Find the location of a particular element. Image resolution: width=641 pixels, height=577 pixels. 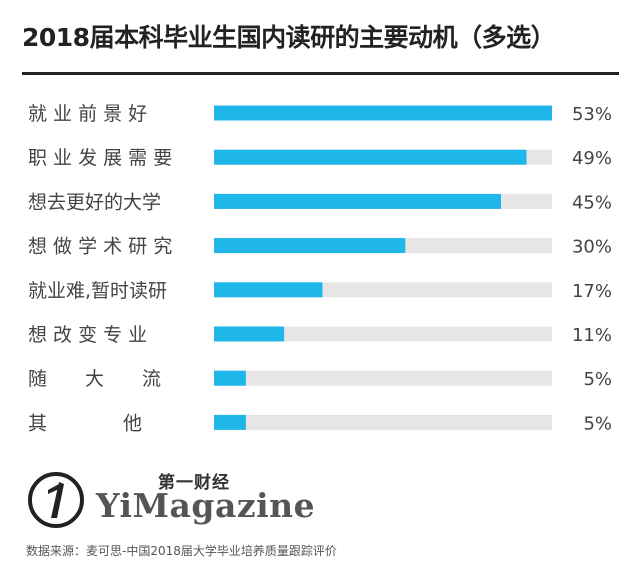

value-label: 30% is located at coordinates (592, 247).